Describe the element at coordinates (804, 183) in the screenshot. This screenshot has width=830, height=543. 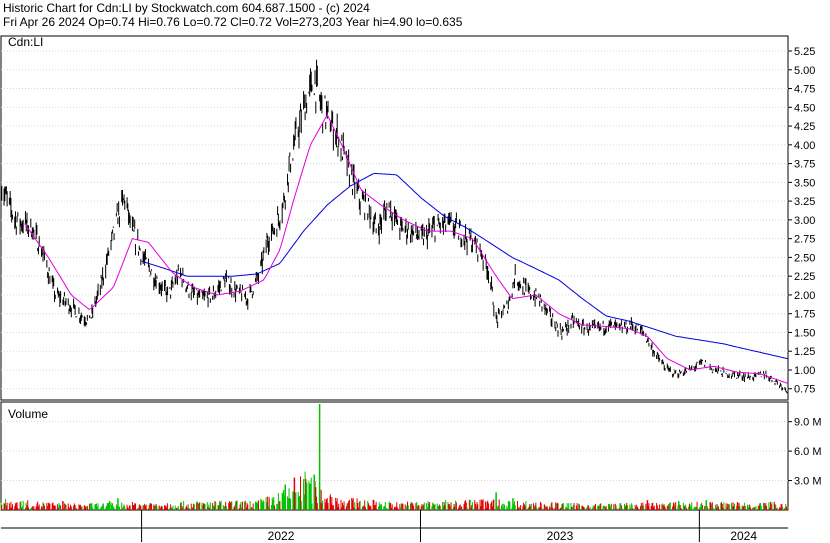
I see `price-tick-label: 3.50` at that location.